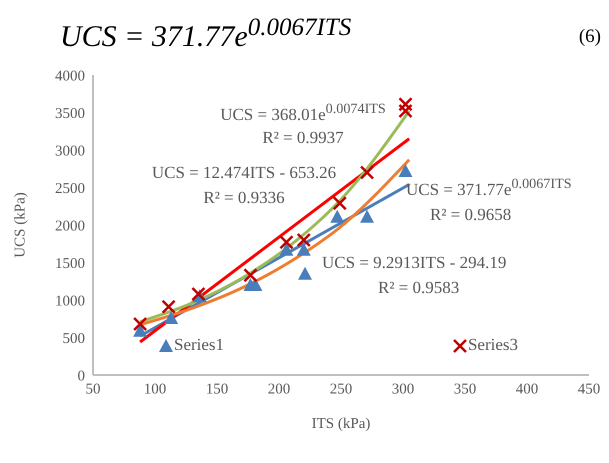  I want to click on x-tick-label: 150, so click(217, 390).